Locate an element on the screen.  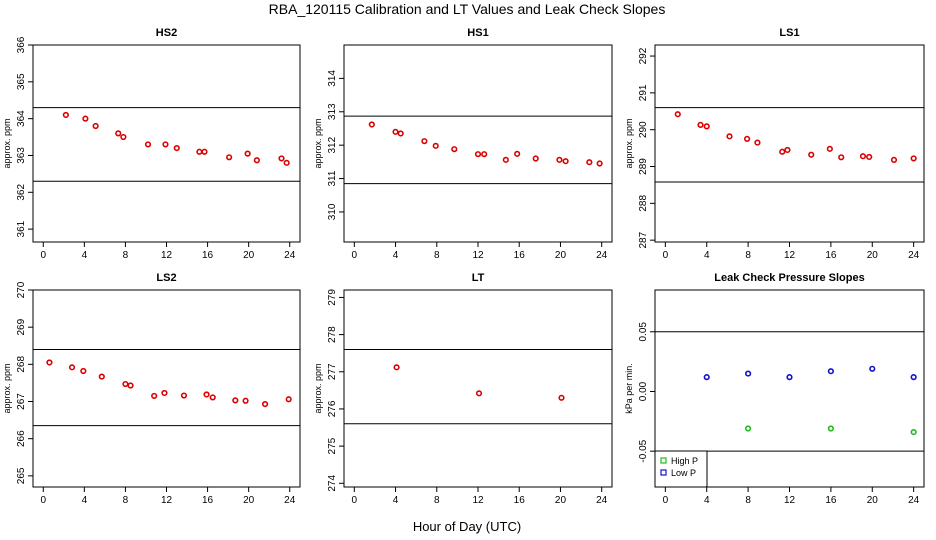
y-tick-label: 292 is located at coordinates (643, 55).